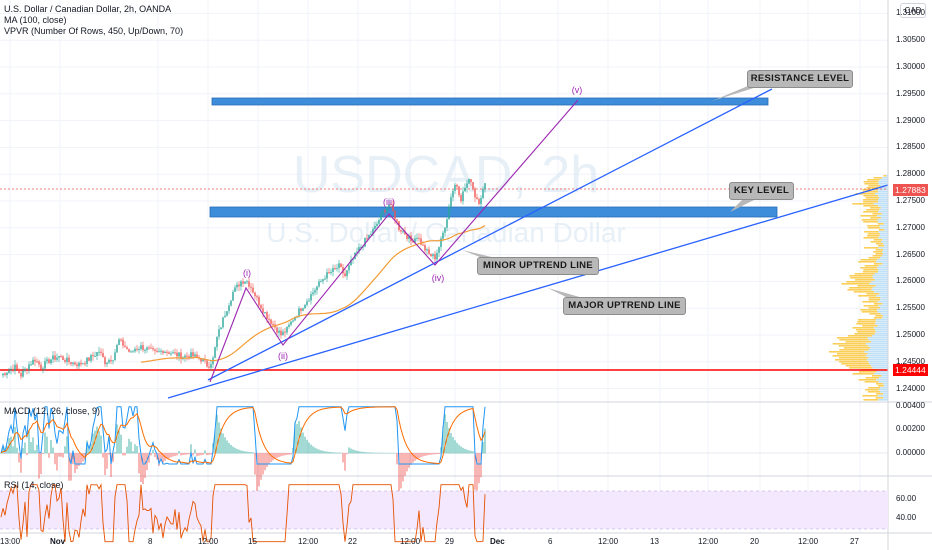  I want to click on resistance-zone, so click(490, 101).